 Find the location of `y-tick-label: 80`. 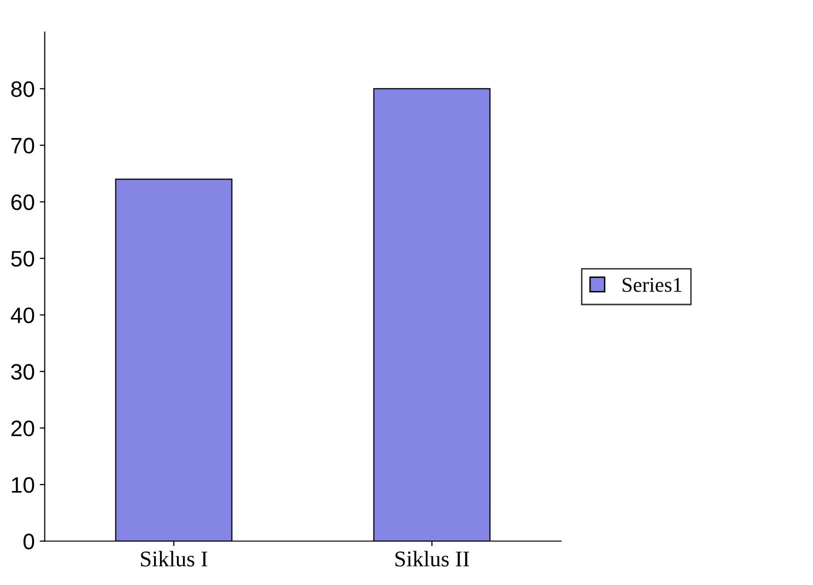

y-tick-label: 80 is located at coordinates (22, 89).